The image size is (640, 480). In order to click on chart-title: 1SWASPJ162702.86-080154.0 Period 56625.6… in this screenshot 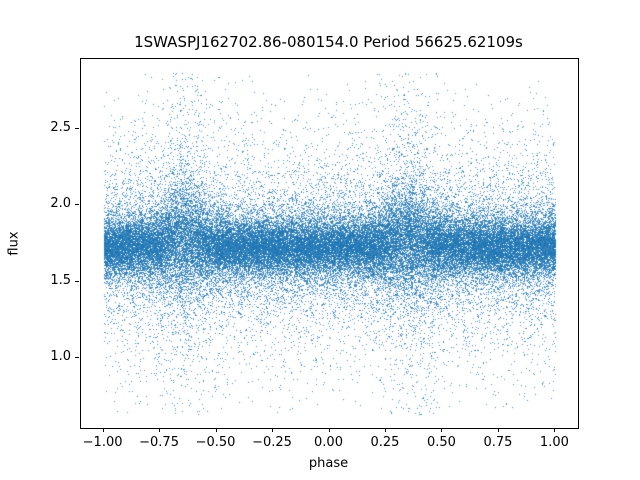, I will do `click(328, 42)`.